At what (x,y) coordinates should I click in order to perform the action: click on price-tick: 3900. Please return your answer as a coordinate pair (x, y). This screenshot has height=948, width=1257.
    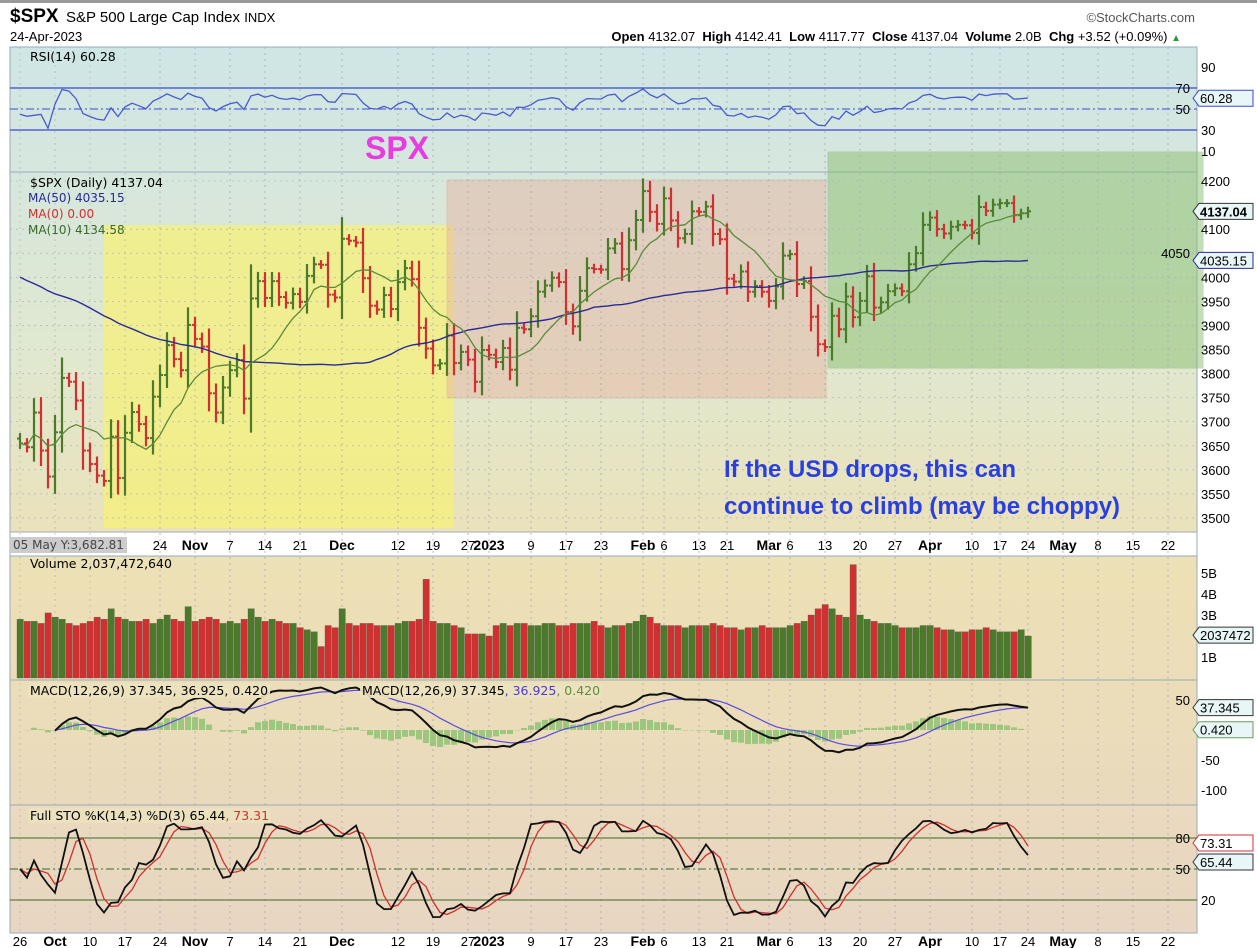
    Looking at the image, I should click on (1215, 325).